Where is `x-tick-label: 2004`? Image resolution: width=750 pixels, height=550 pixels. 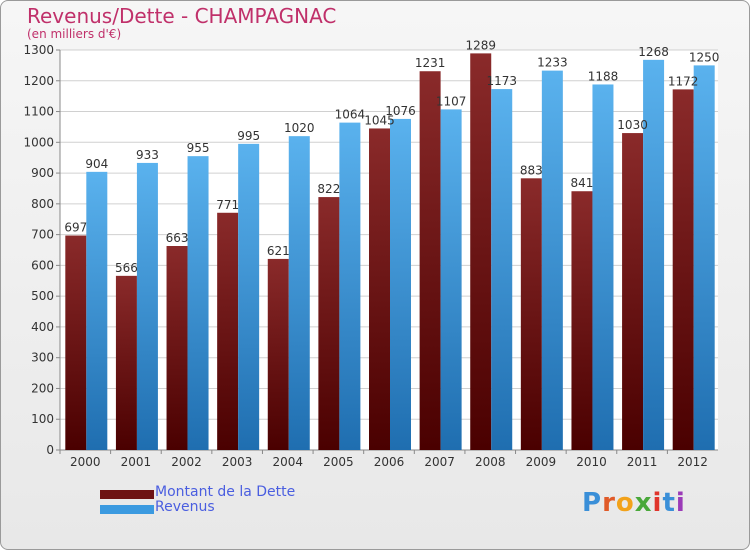
x-tick-label: 2004 is located at coordinates (287, 462).